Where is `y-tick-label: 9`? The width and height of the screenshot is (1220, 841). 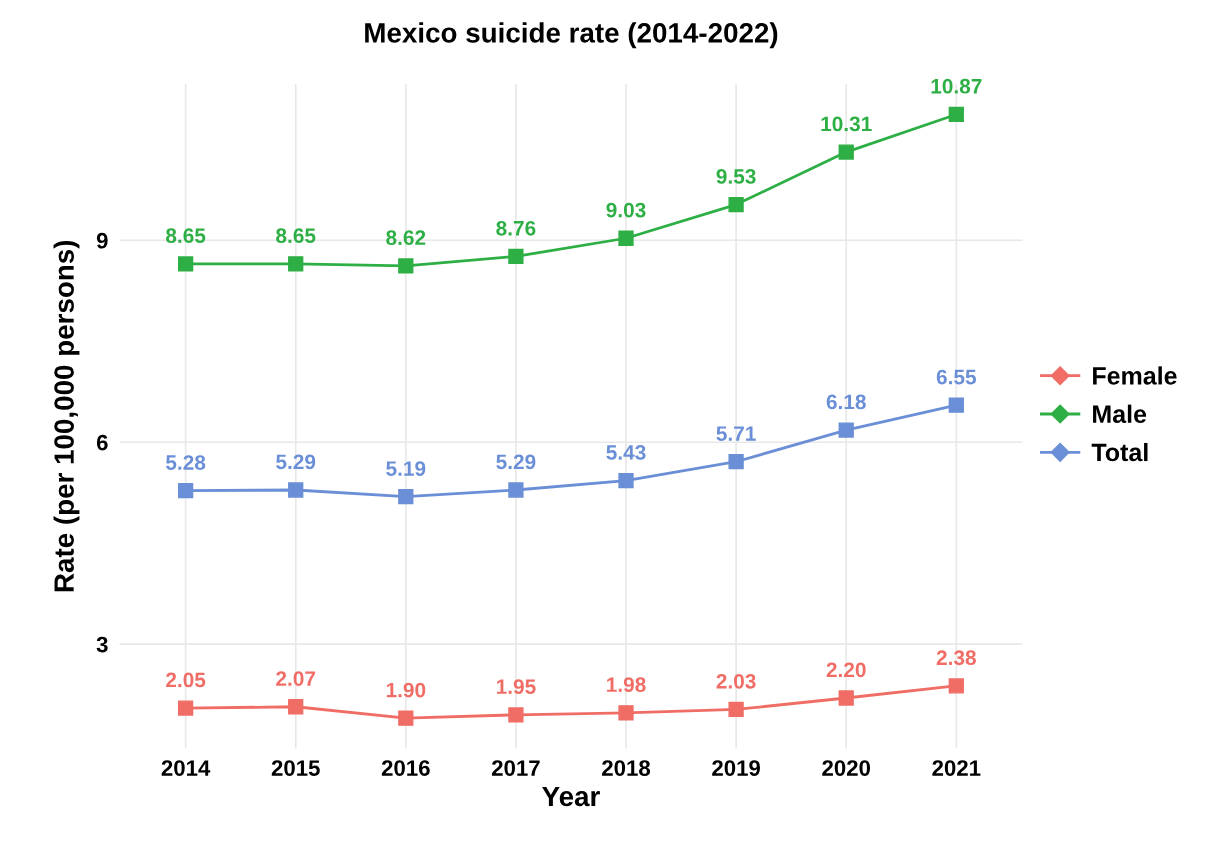
y-tick-label: 9 is located at coordinates (102, 240).